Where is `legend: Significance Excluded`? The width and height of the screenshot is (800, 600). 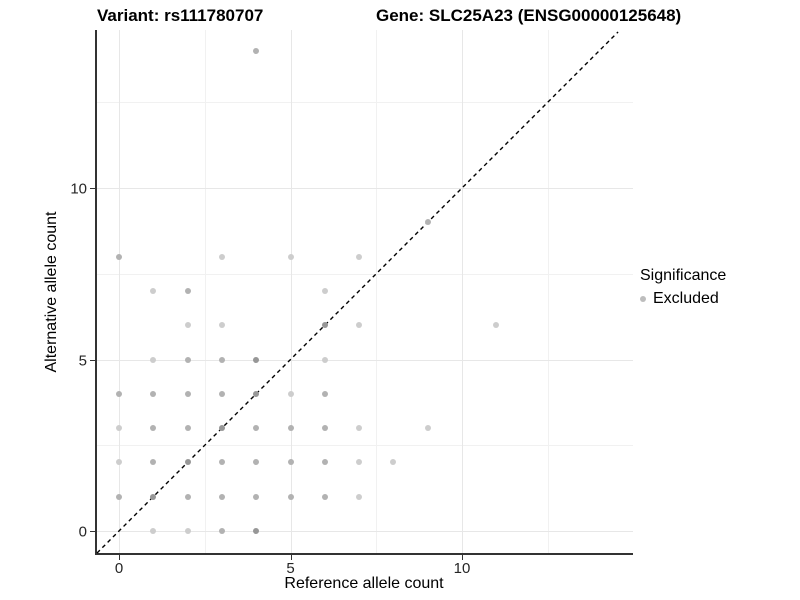 legend: Significance Excluded is located at coordinates (683, 287).